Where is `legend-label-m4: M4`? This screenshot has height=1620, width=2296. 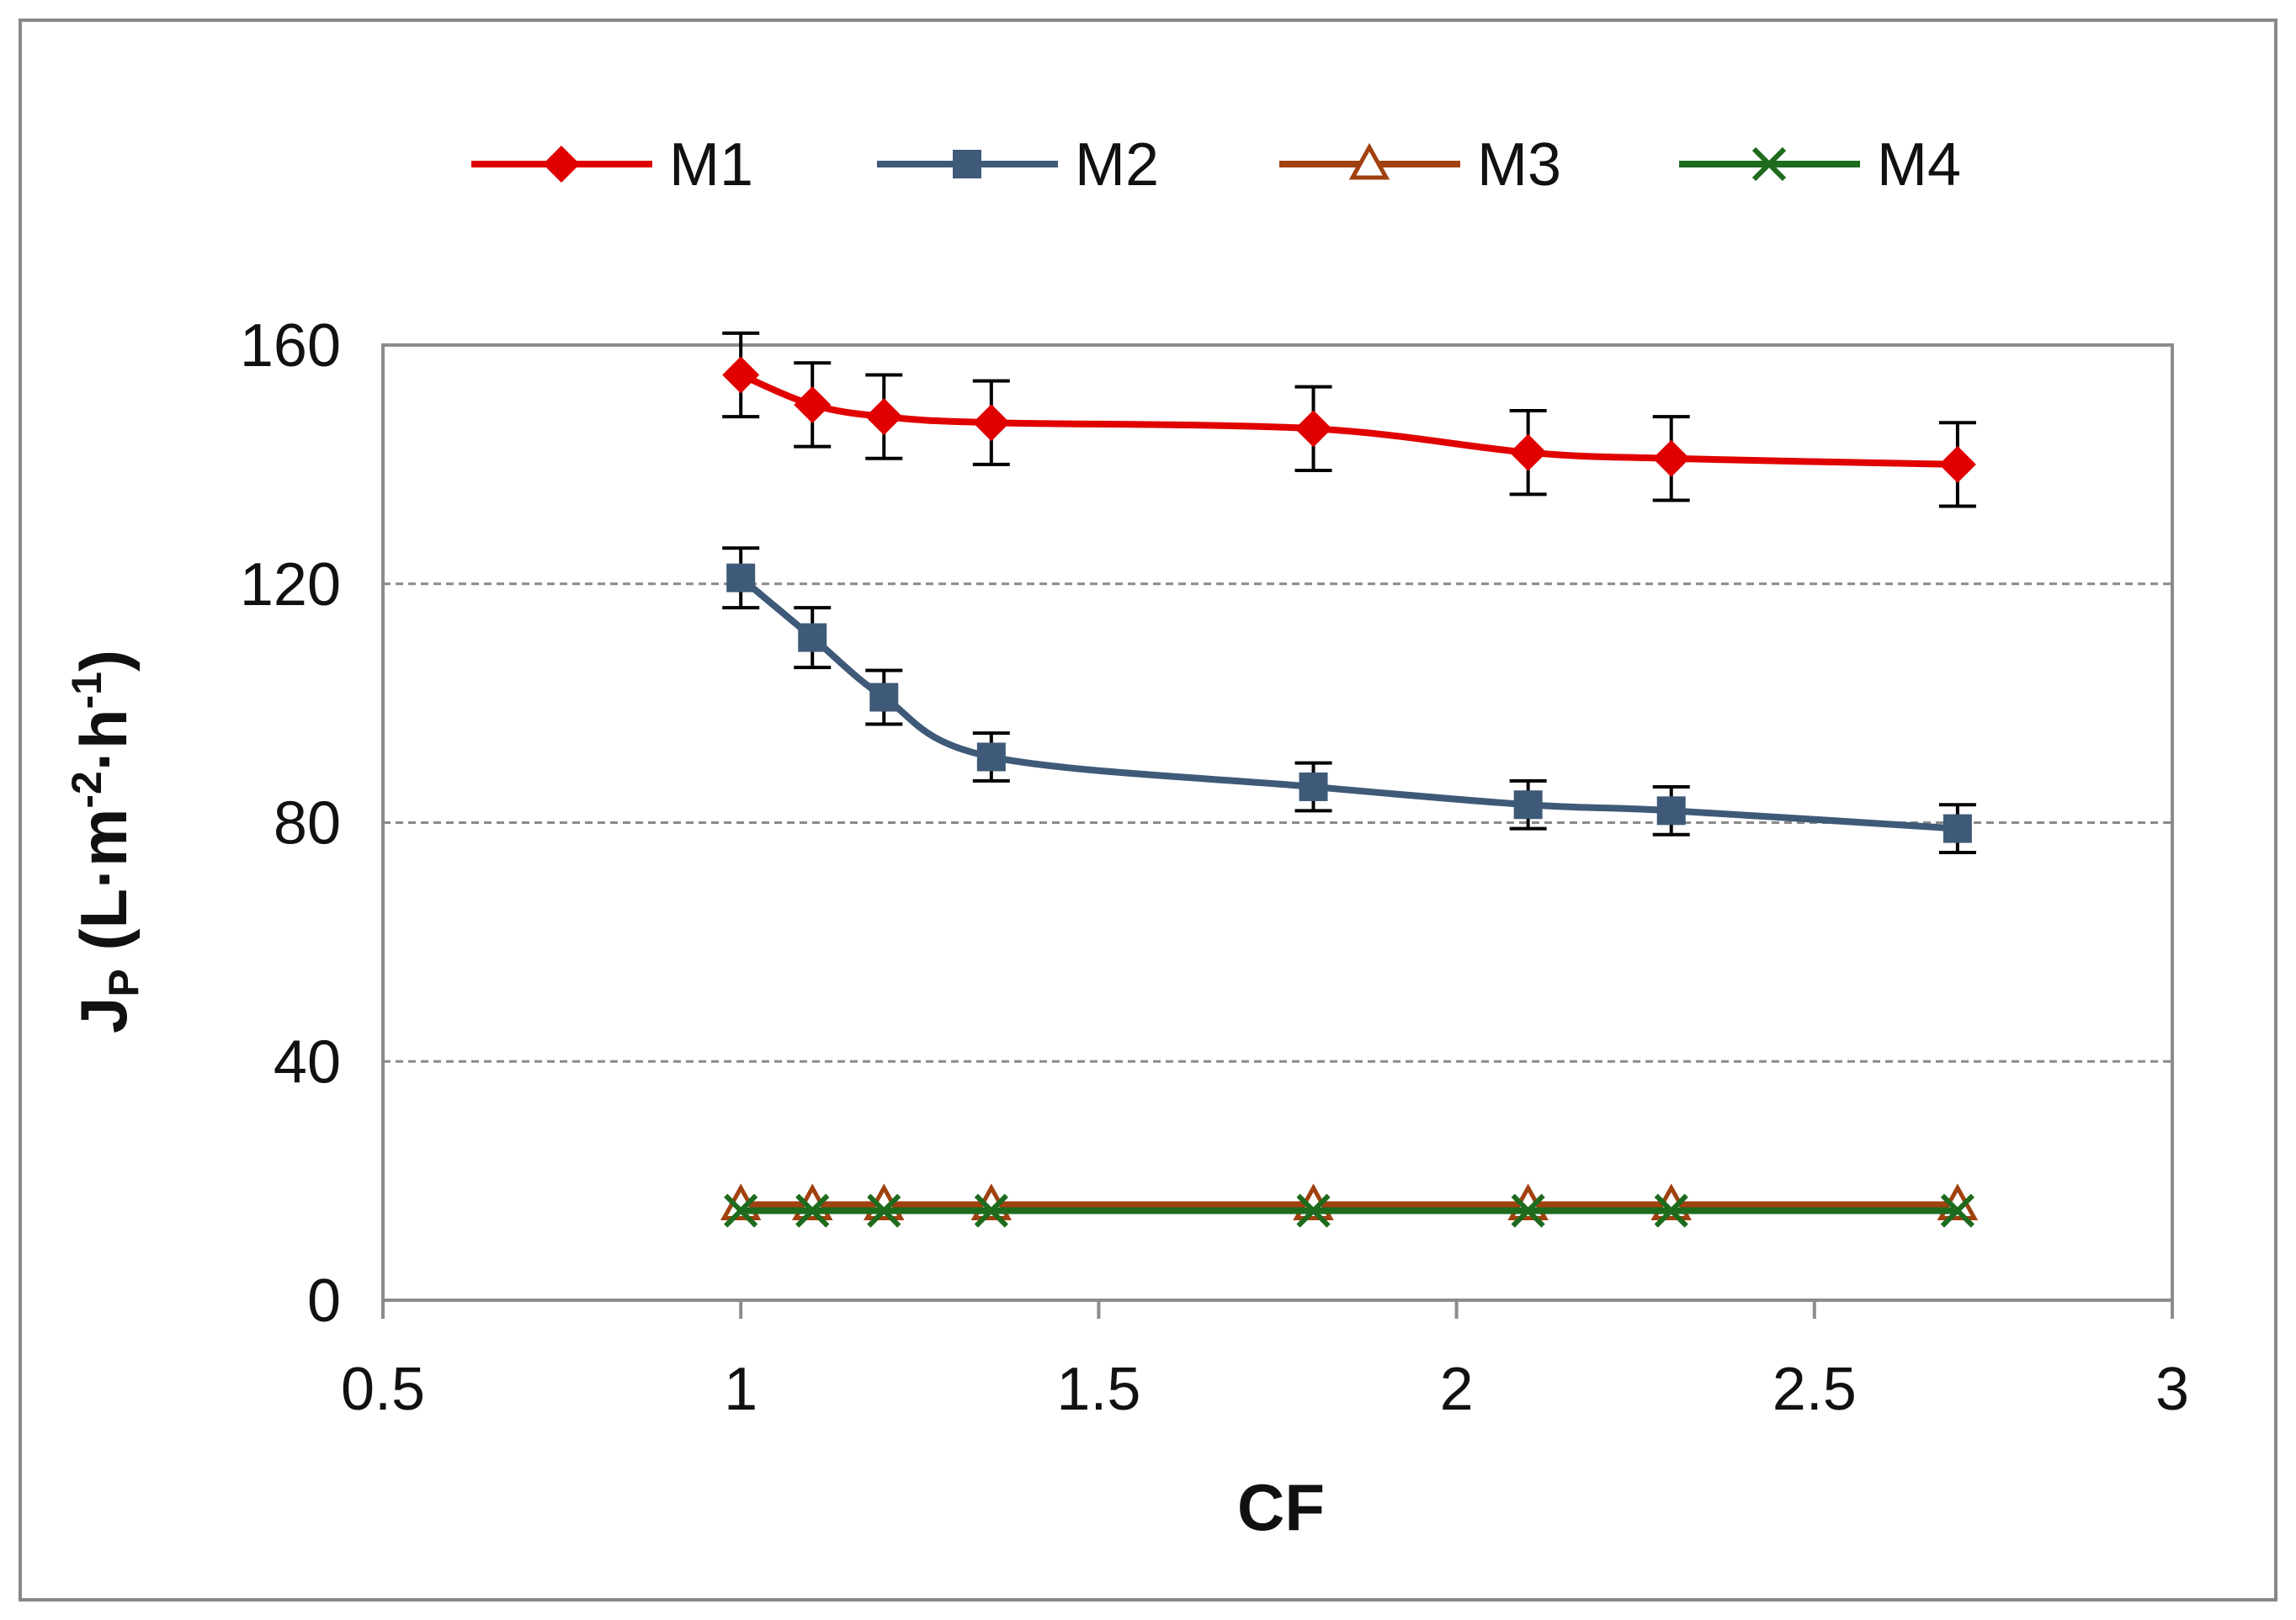
legend-label-m4: M4 is located at coordinates (1919, 165).